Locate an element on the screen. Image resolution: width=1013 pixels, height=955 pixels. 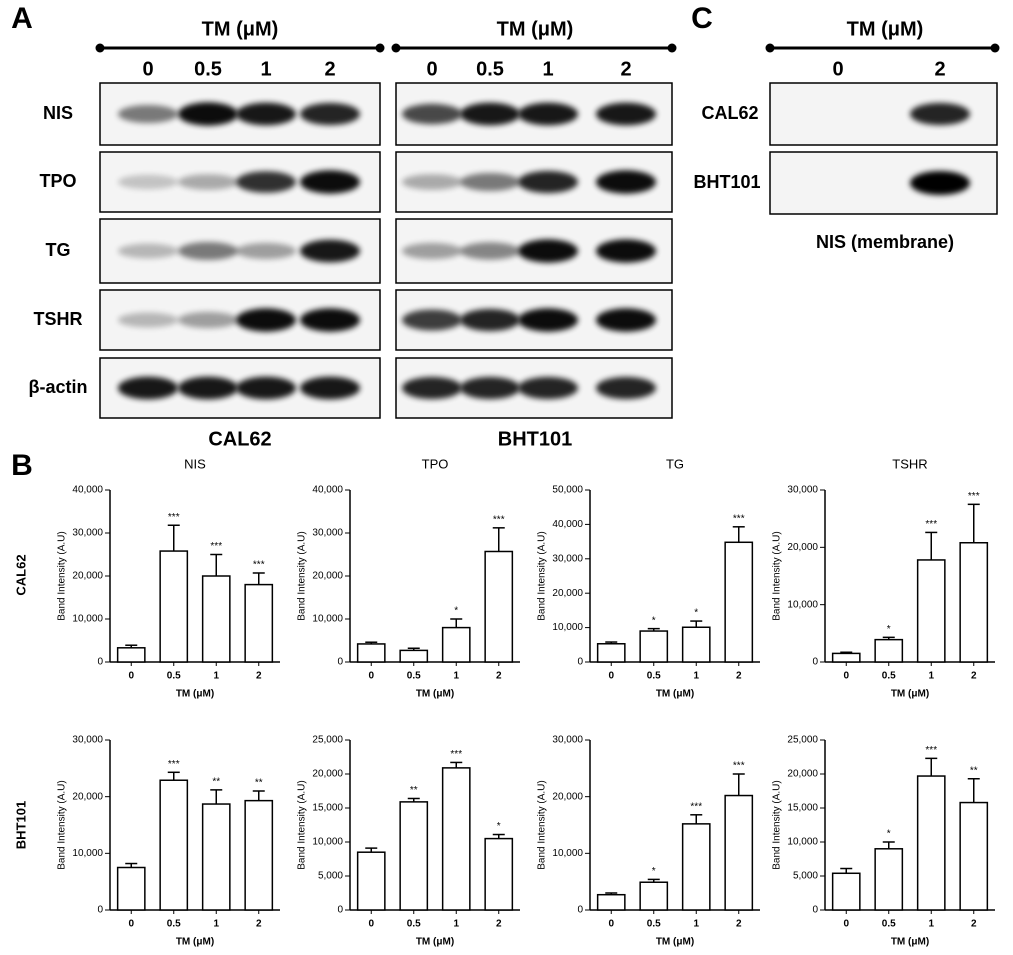
y-tick-label: 15,000 is located at coordinates (327, 808).